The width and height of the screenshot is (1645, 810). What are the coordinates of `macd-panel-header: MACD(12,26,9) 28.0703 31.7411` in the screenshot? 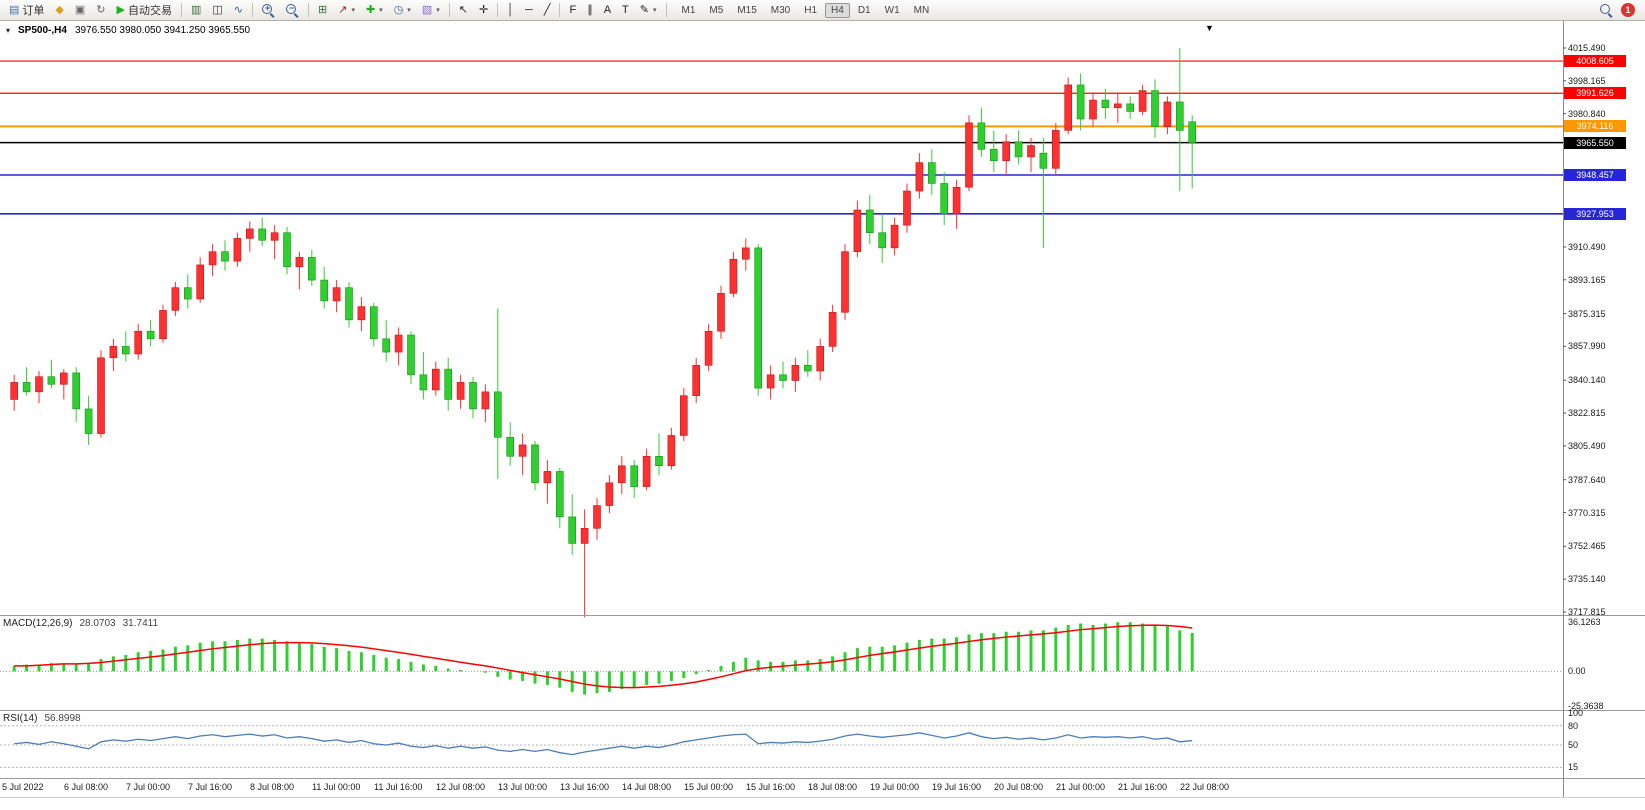 It's located at (80, 623).